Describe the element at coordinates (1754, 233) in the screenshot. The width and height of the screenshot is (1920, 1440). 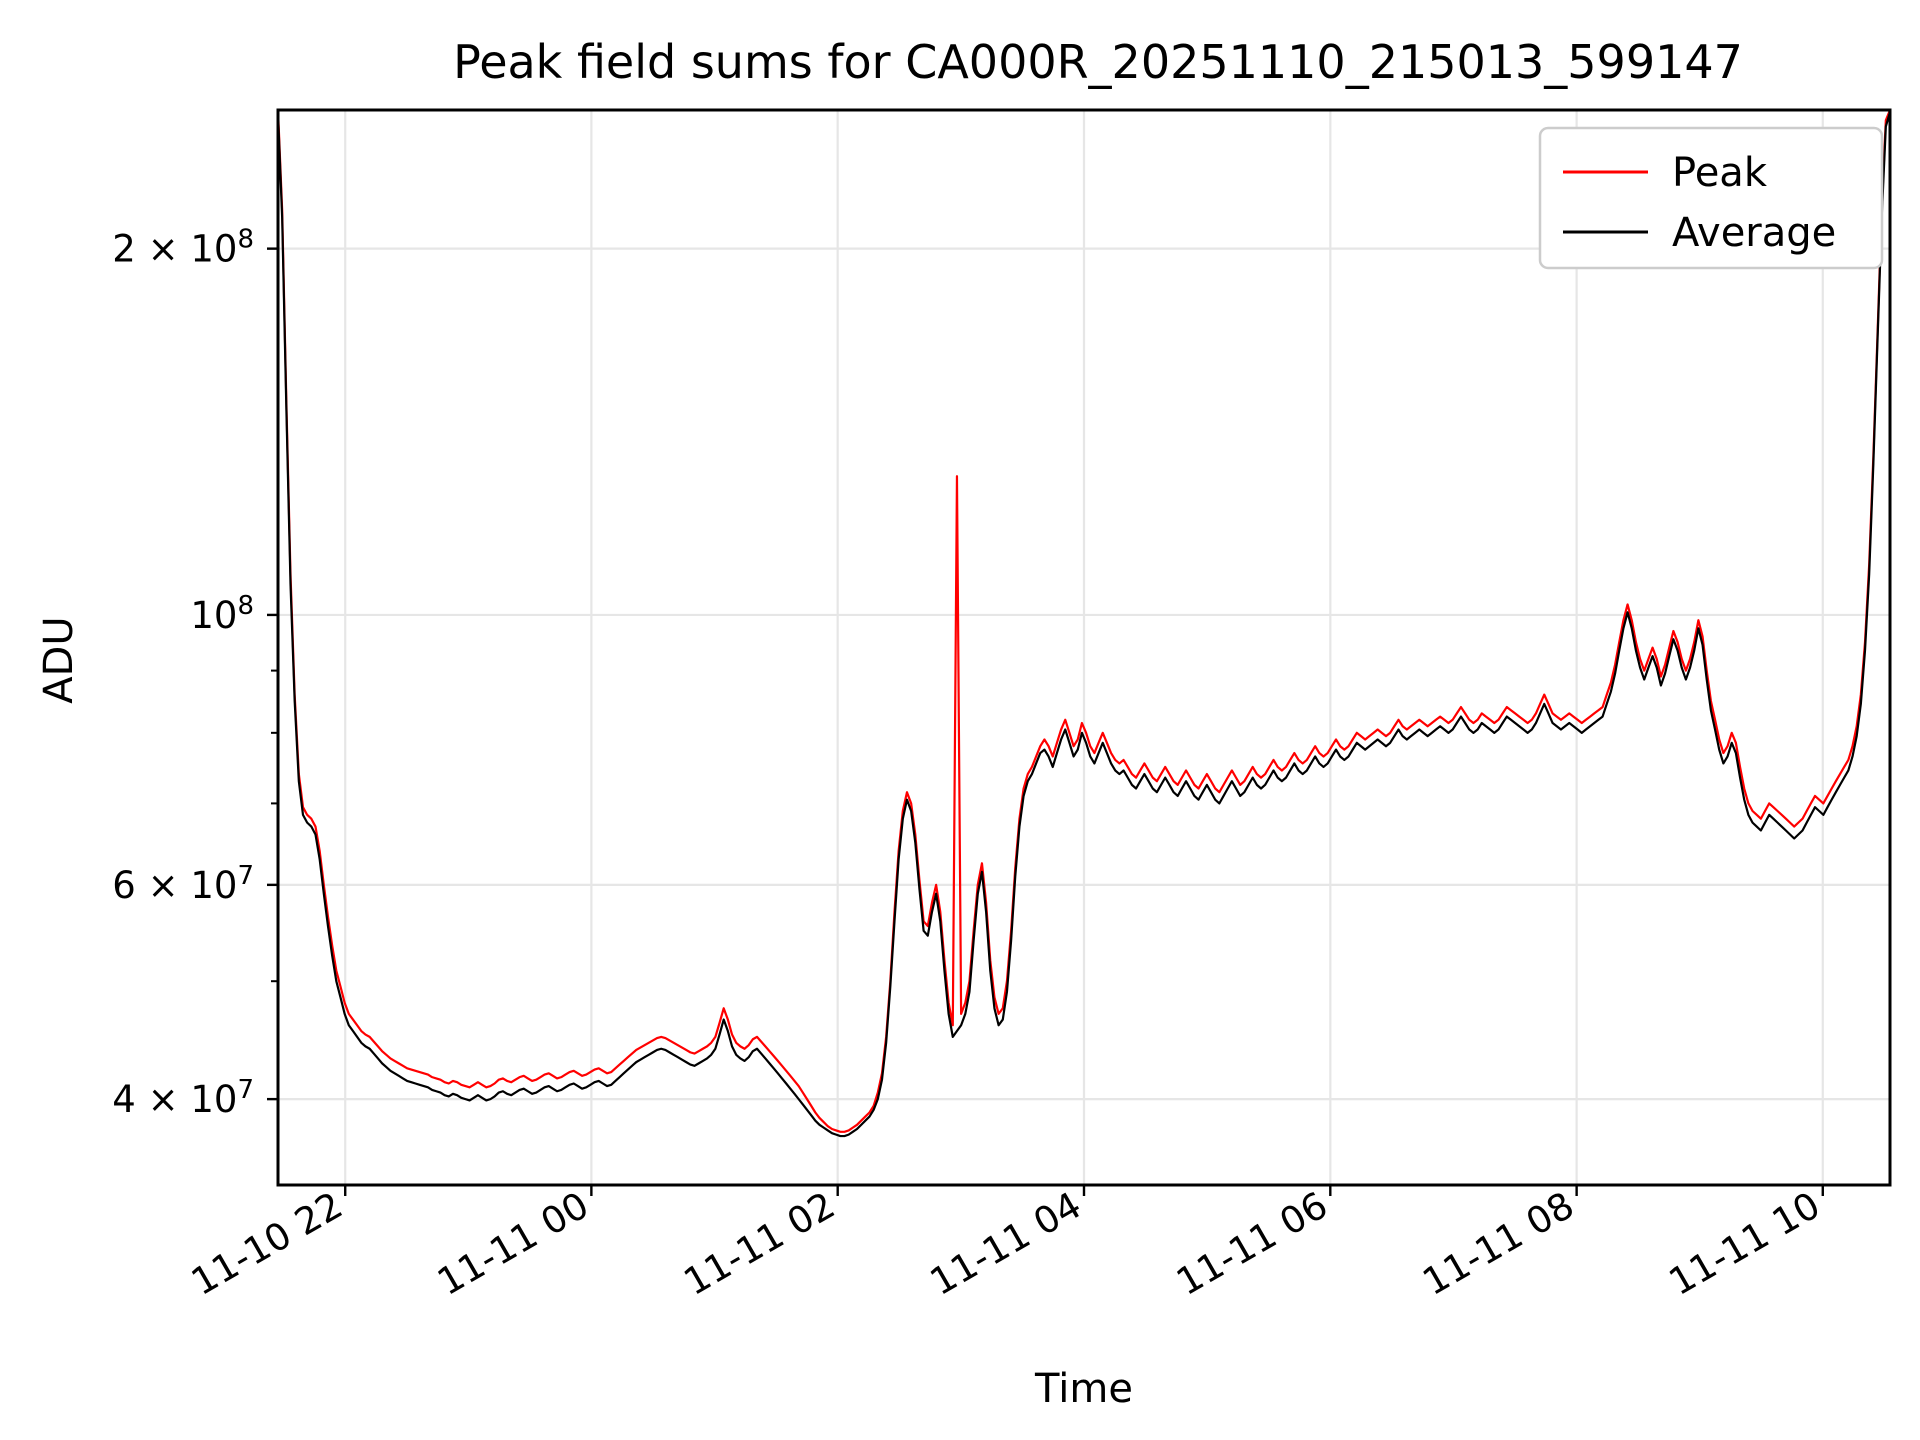
I see `legend-label-average: Average` at that location.